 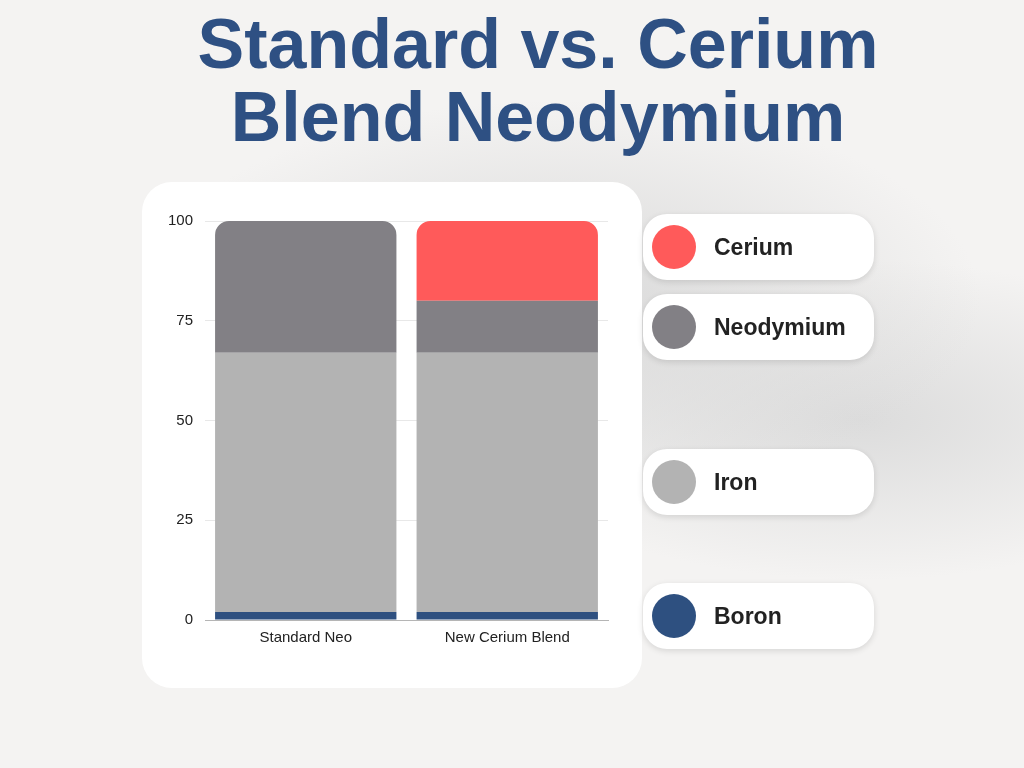 What do you see at coordinates (184, 519) in the screenshot?
I see `y-tick-label: 25` at bounding box center [184, 519].